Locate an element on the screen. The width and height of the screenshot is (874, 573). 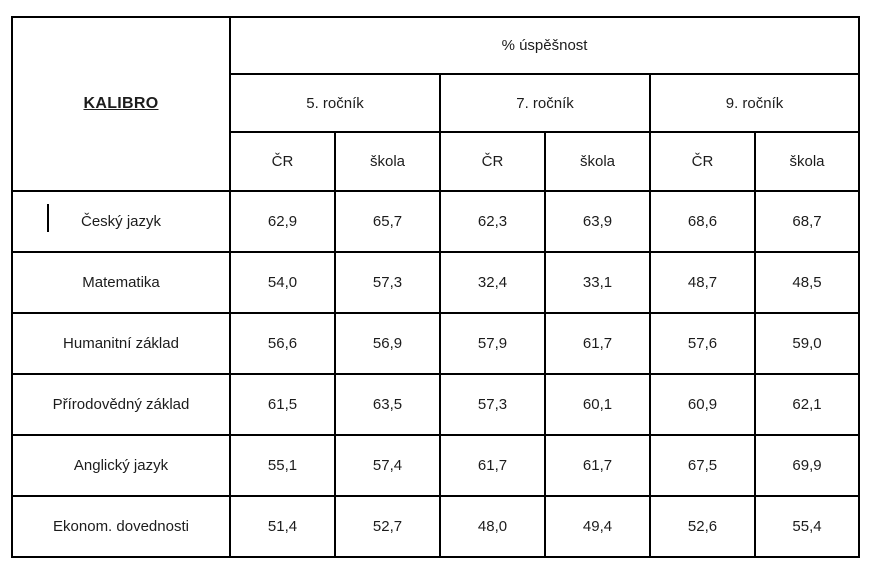
score-cell-cr: 51,4 is located at coordinates (282, 526).